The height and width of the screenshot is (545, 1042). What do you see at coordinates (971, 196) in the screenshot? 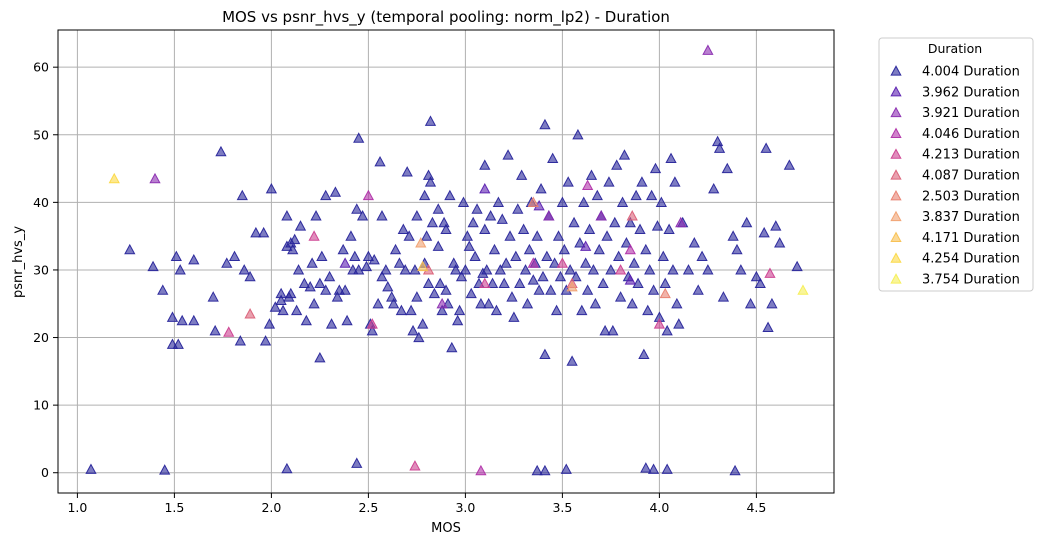
I see `legend-label: 2.503 Duration` at bounding box center [971, 196].